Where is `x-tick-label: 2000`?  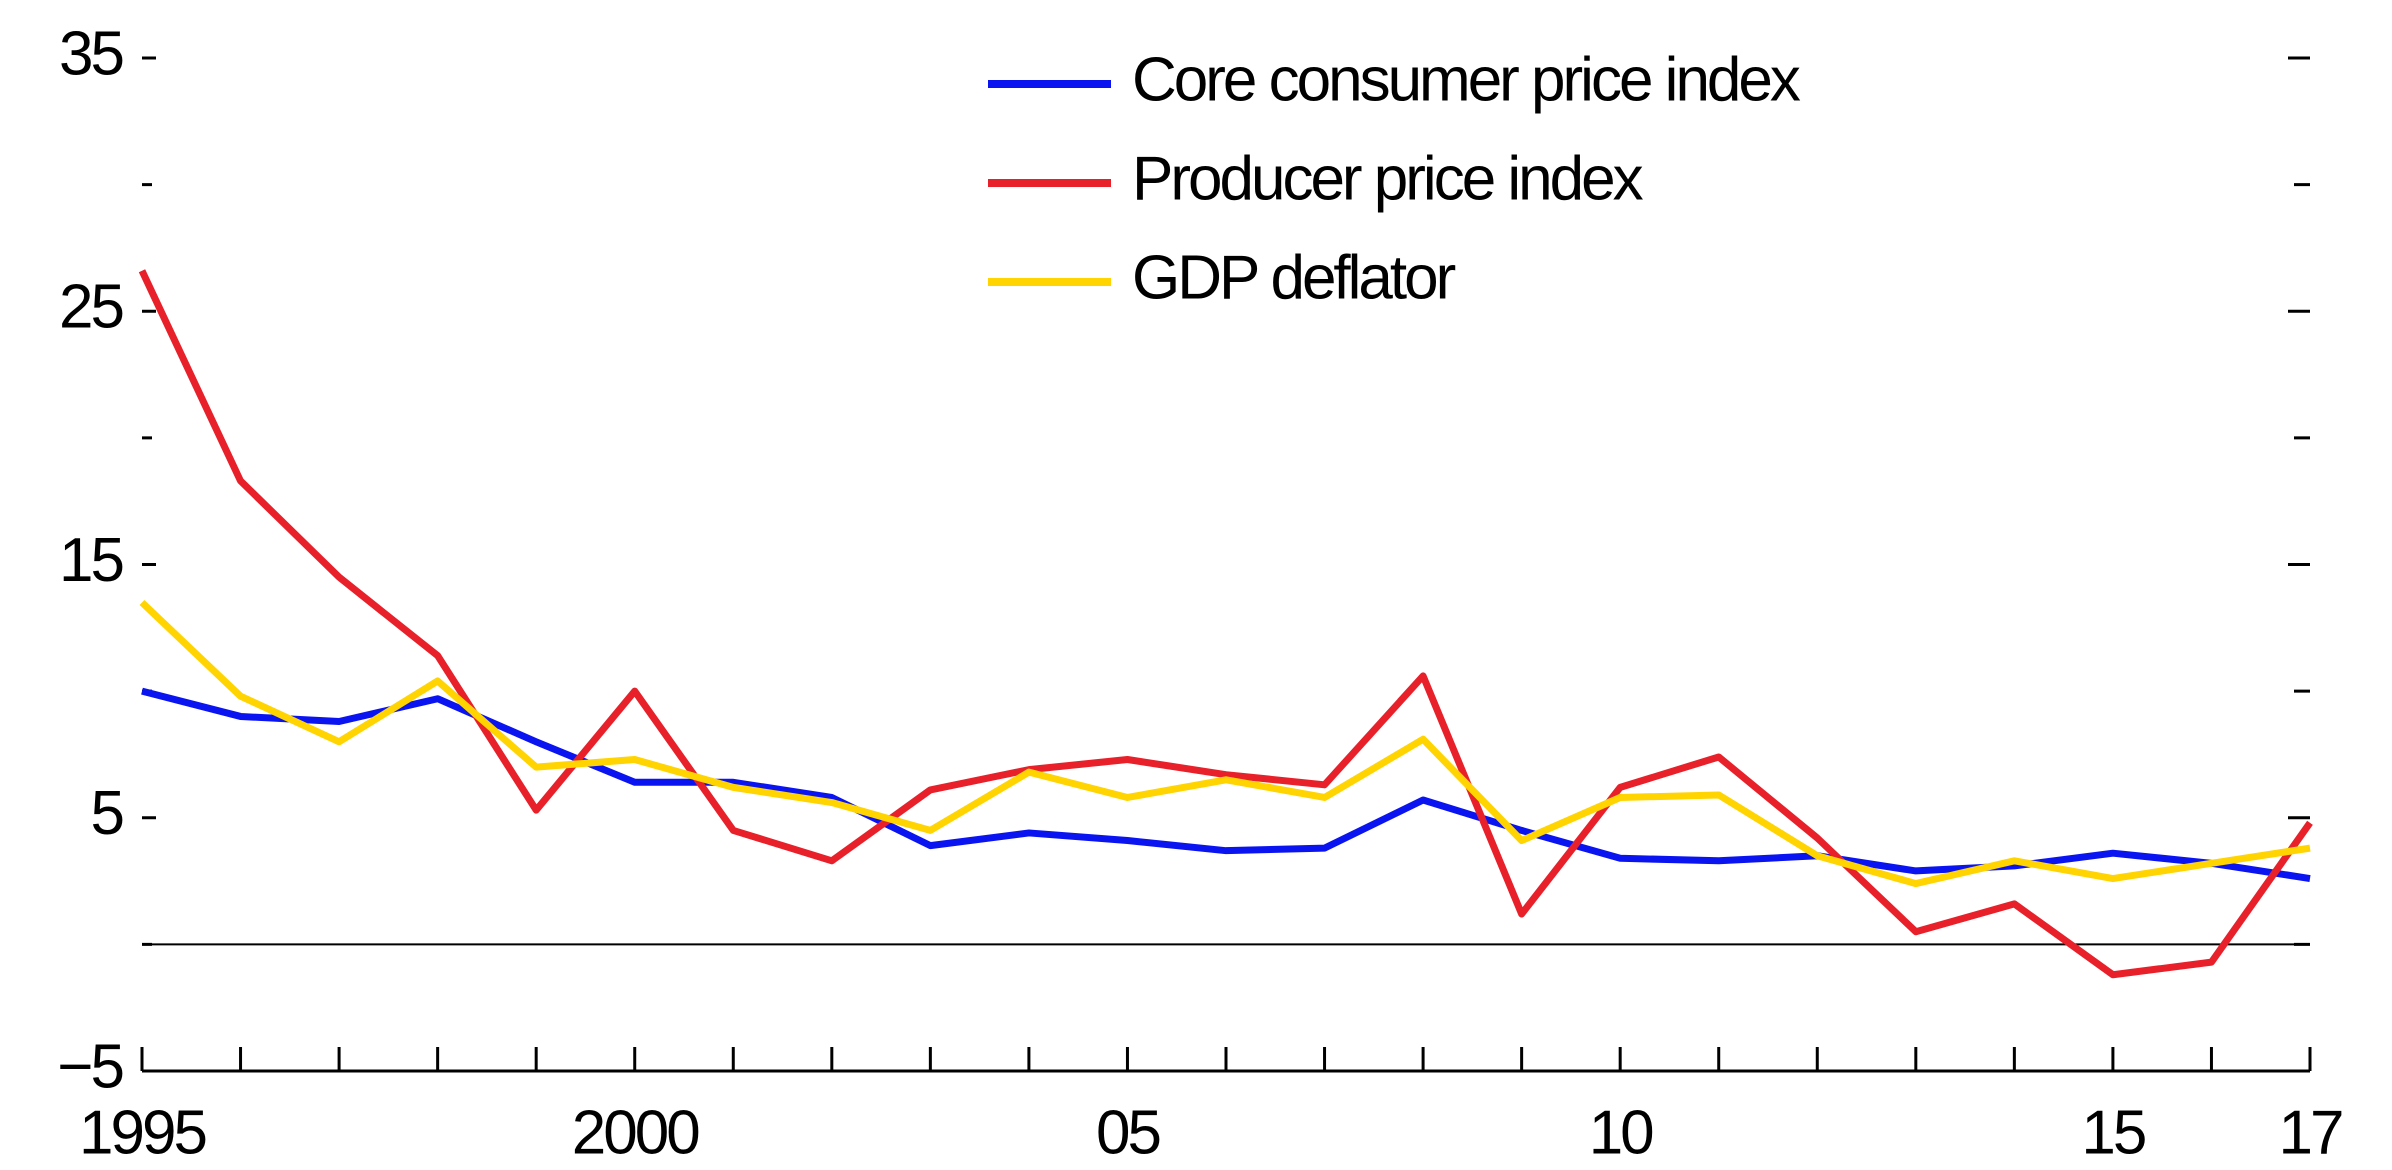 x-tick-label: 2000 is located at coordinates (635, 1132).